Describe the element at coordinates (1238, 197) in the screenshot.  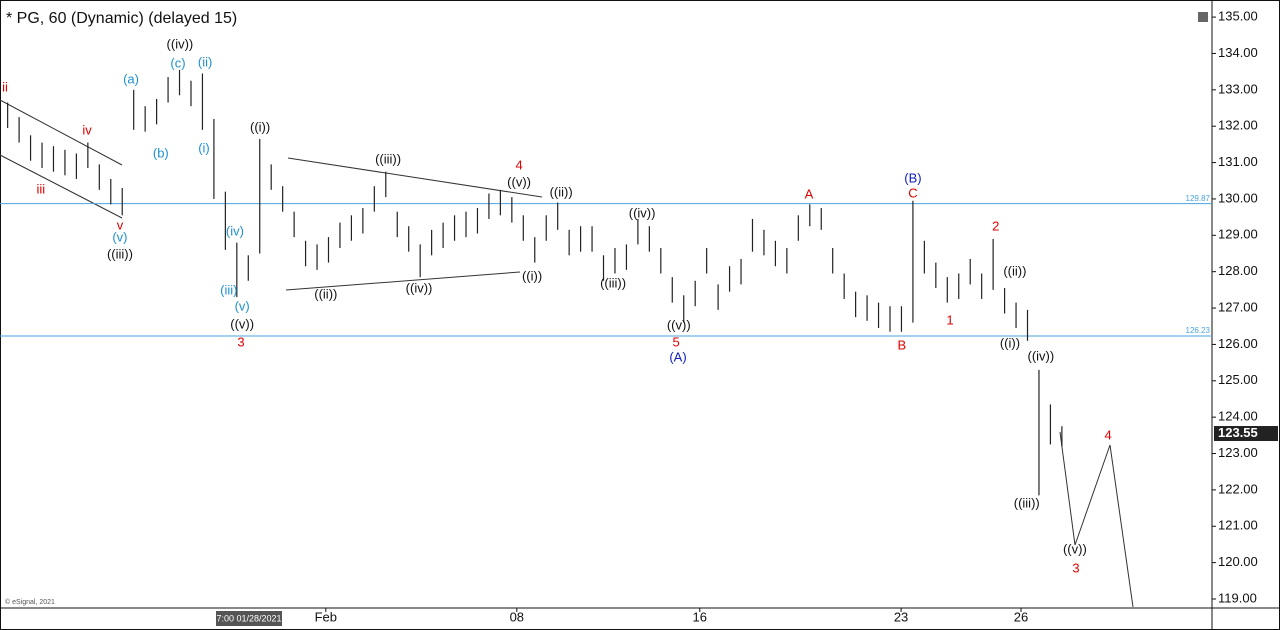
I see `y-tick-label: 130.00` at that location.